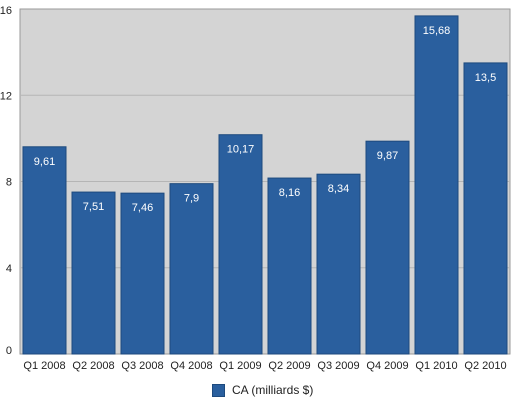 Image resolution: width=520 pixels, height=410 pixels. Describe the element at coordinates (191, 199) in the screenshot. I see `data-label: 7,9` at that location.